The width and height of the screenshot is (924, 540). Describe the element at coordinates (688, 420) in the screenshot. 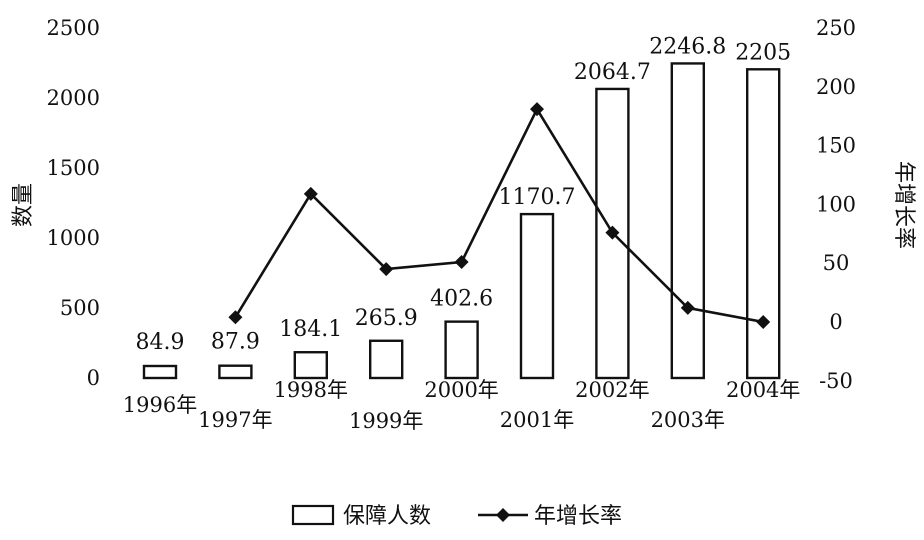

I see `x-axis-category-label: 2003年` at that location.